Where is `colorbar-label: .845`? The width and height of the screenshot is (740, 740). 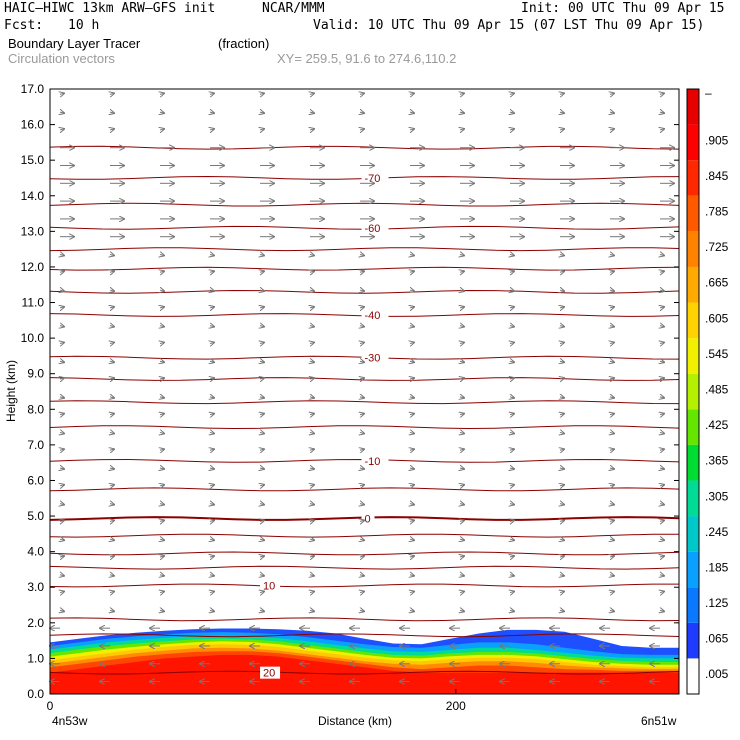 colorbar-label: .845 is located at coordinates (717, 176).